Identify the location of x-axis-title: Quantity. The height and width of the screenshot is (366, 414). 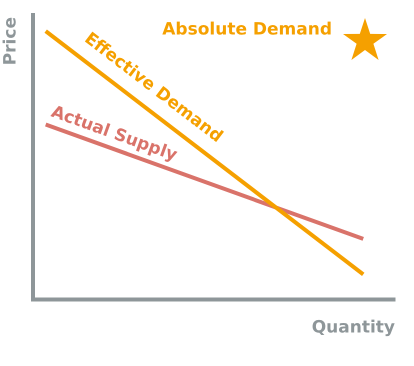
(353, 328).